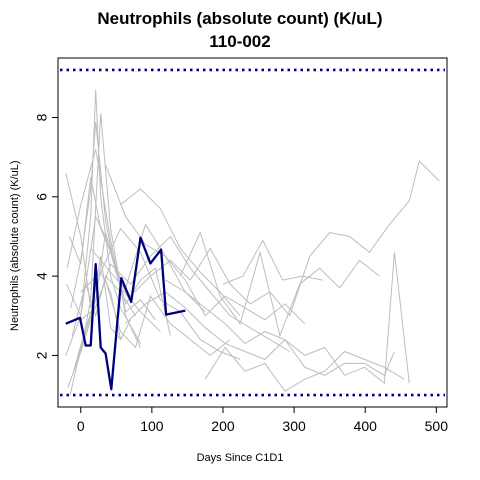 This screenshot has width=480, height=480. I want to click on y-tick-label-8: 8, so click(42, 117).